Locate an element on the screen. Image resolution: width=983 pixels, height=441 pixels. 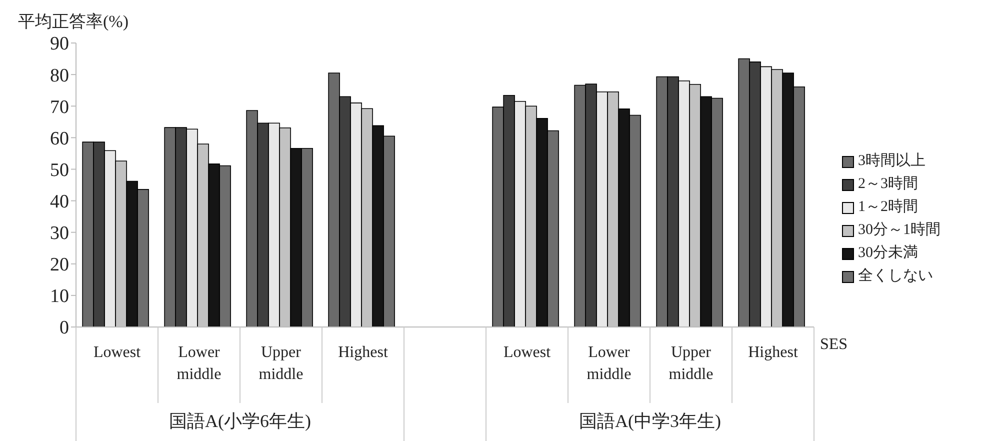
legend-label: 1～2時間 is located at coordinates (888, 207).